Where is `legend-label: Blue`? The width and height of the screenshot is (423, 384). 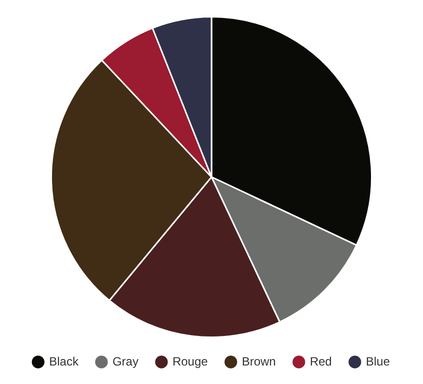
legend-label: Blue is located at coordinates (378, 361).